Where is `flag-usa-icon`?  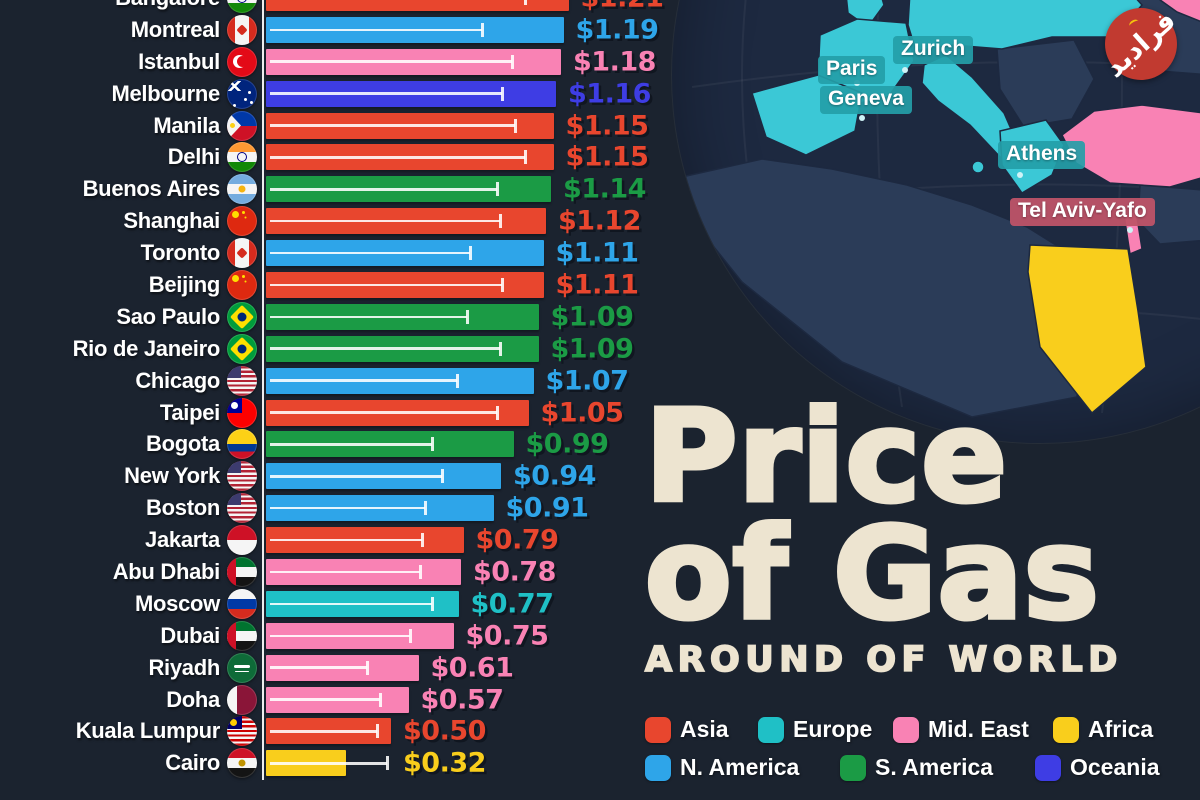
flag-usa-icon is located at coordinates (242, 380).